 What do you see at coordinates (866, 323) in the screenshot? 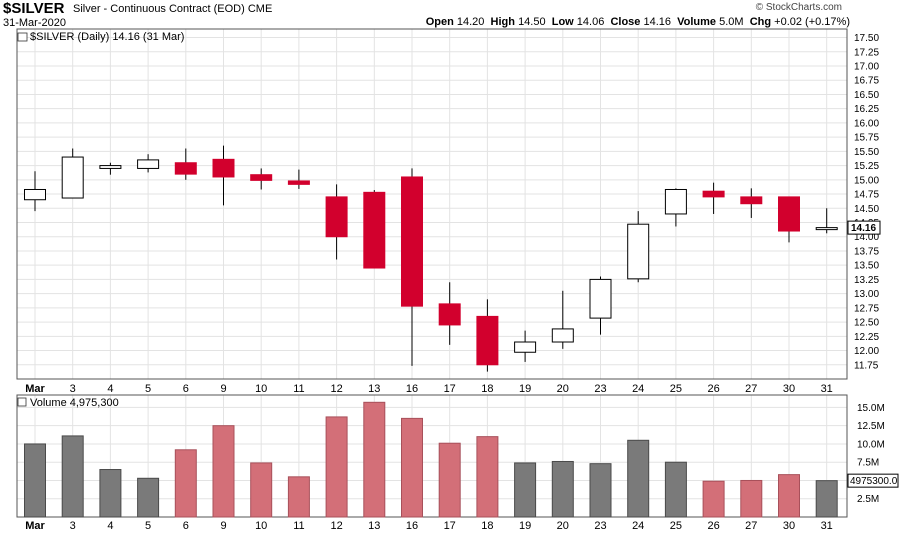
I see `price-tick-label: 12.50` at bounding box center [866, 323].